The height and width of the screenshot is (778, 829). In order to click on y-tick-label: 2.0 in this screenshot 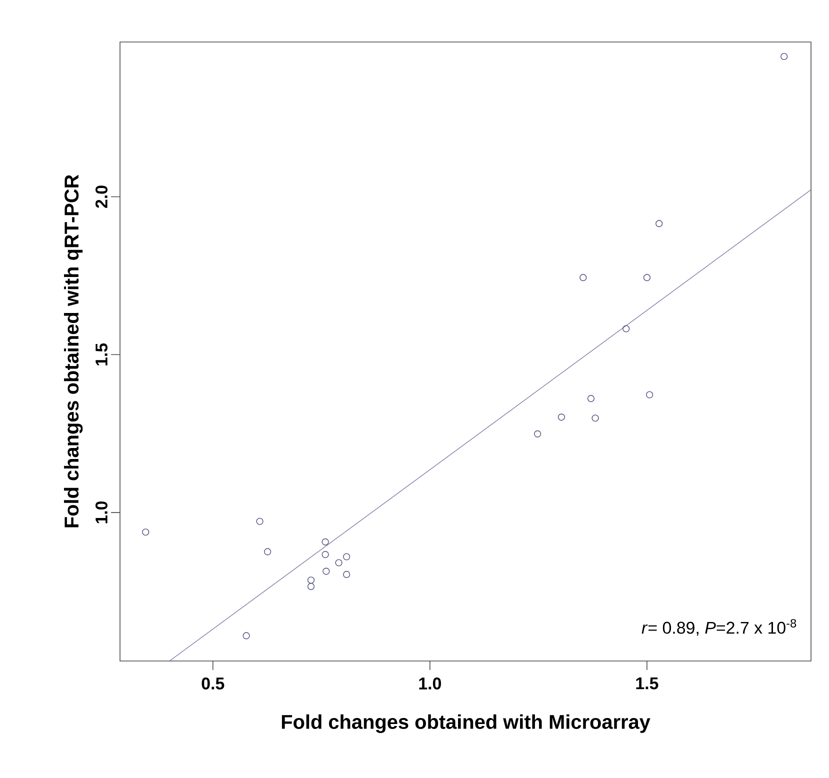, I will do `click(101, 197)`.